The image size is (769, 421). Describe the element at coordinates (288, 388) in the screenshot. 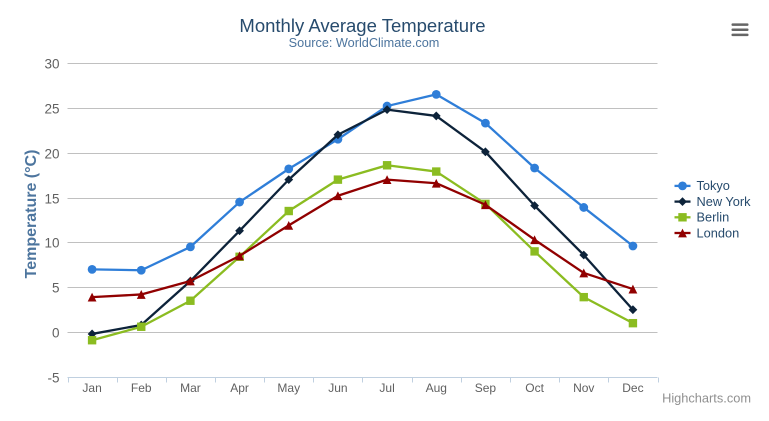

I see `svg-text: May` at that location.